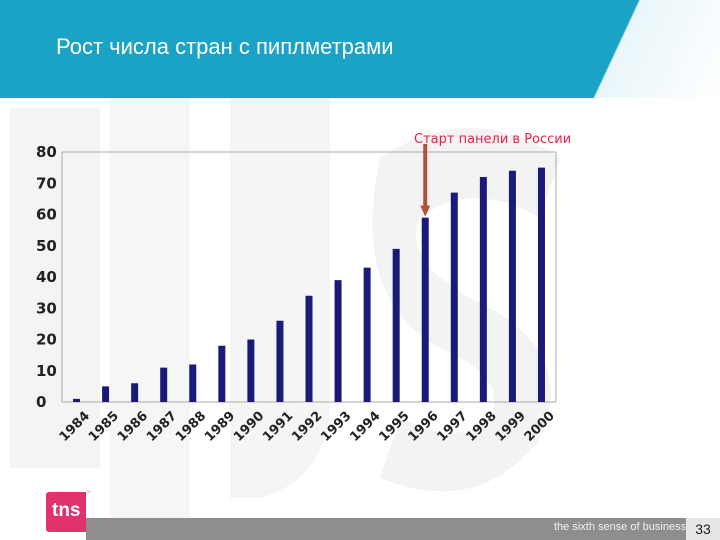  What do you see at coordinates (41, 402) in the screenshot?
I see `y-tick-label: 0` at bounding box center [41, 402].